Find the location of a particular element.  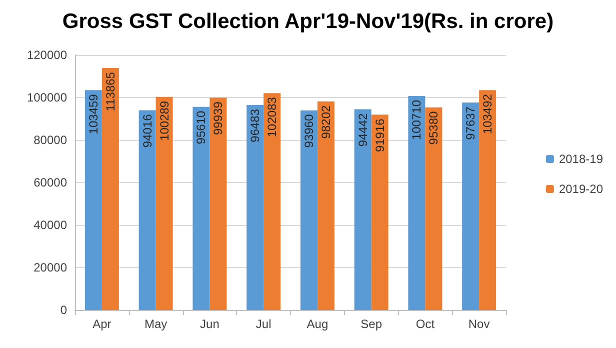

x-tick-label: May is located at coordinates (156, 324).